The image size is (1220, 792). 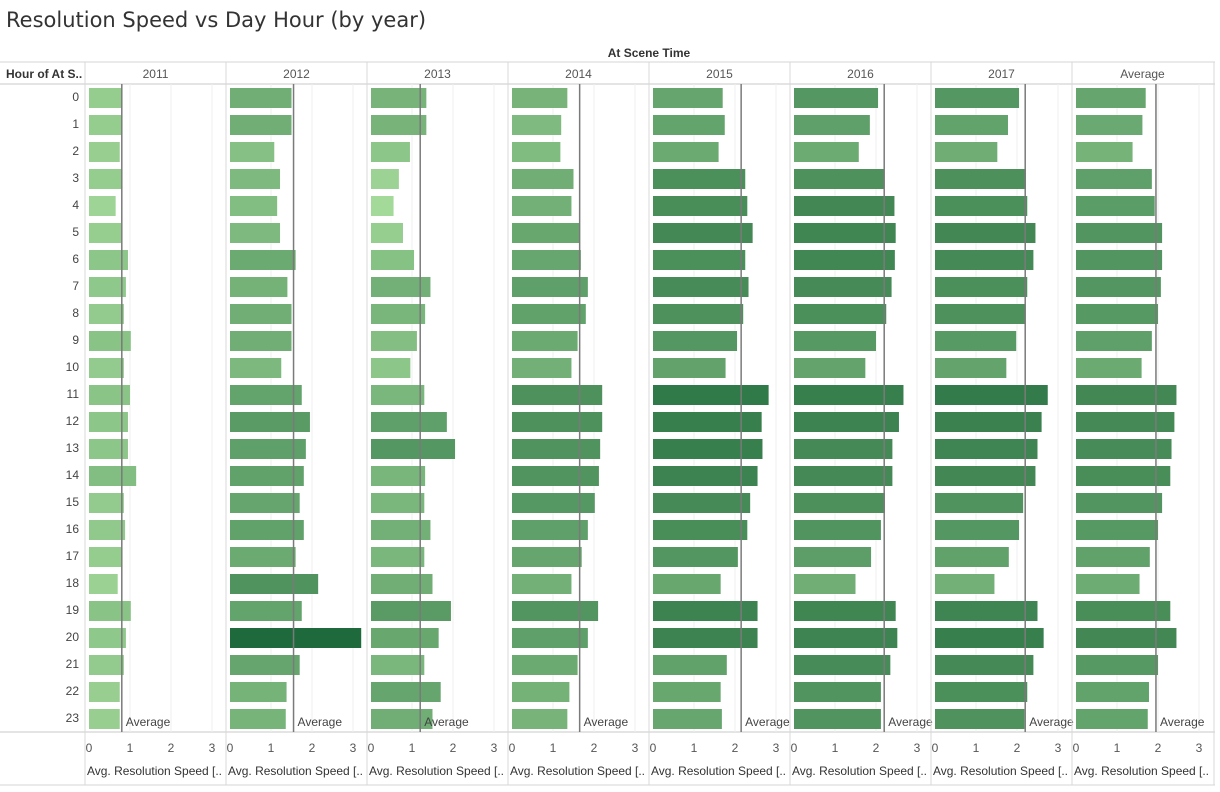 I want to click on row-label-hour: 23, so click(x=73, y=718).